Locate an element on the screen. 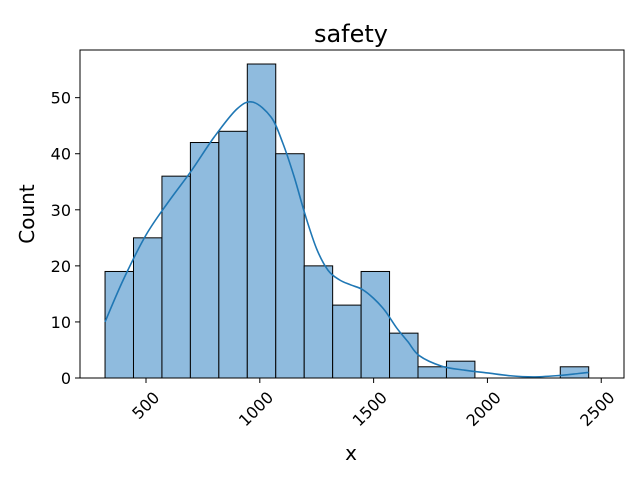  x-axis-label: x is located at coordinates (351, 453).